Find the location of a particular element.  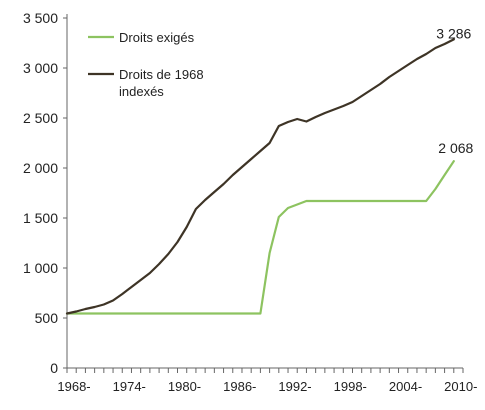

end-label-1: 2 068 is located at coordinates (455, 148).